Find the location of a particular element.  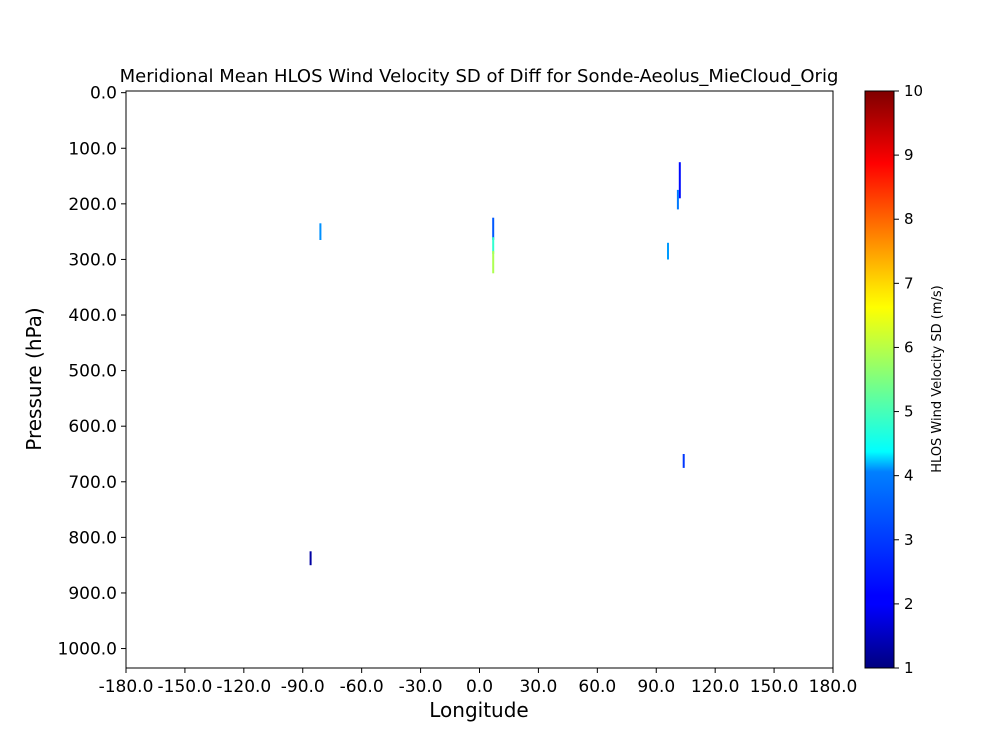

x-tick-label: 30.0 is located at coordinates (538, 687).